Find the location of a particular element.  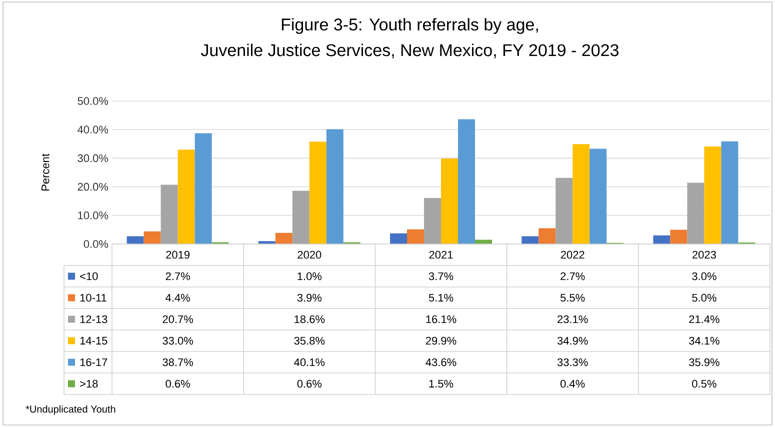

data-label: 5.5% is located at coordinates (572, 298).